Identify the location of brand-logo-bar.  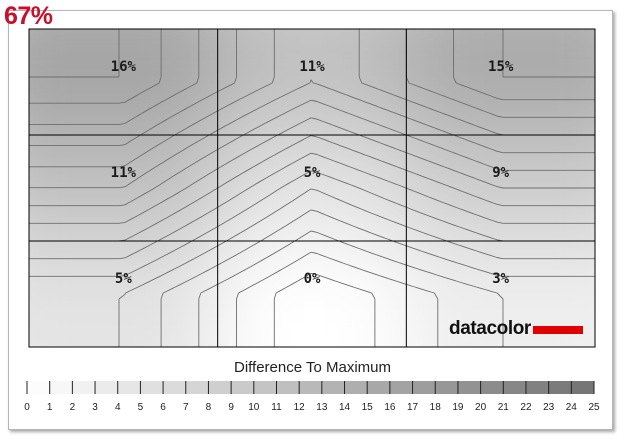
(558, 330).